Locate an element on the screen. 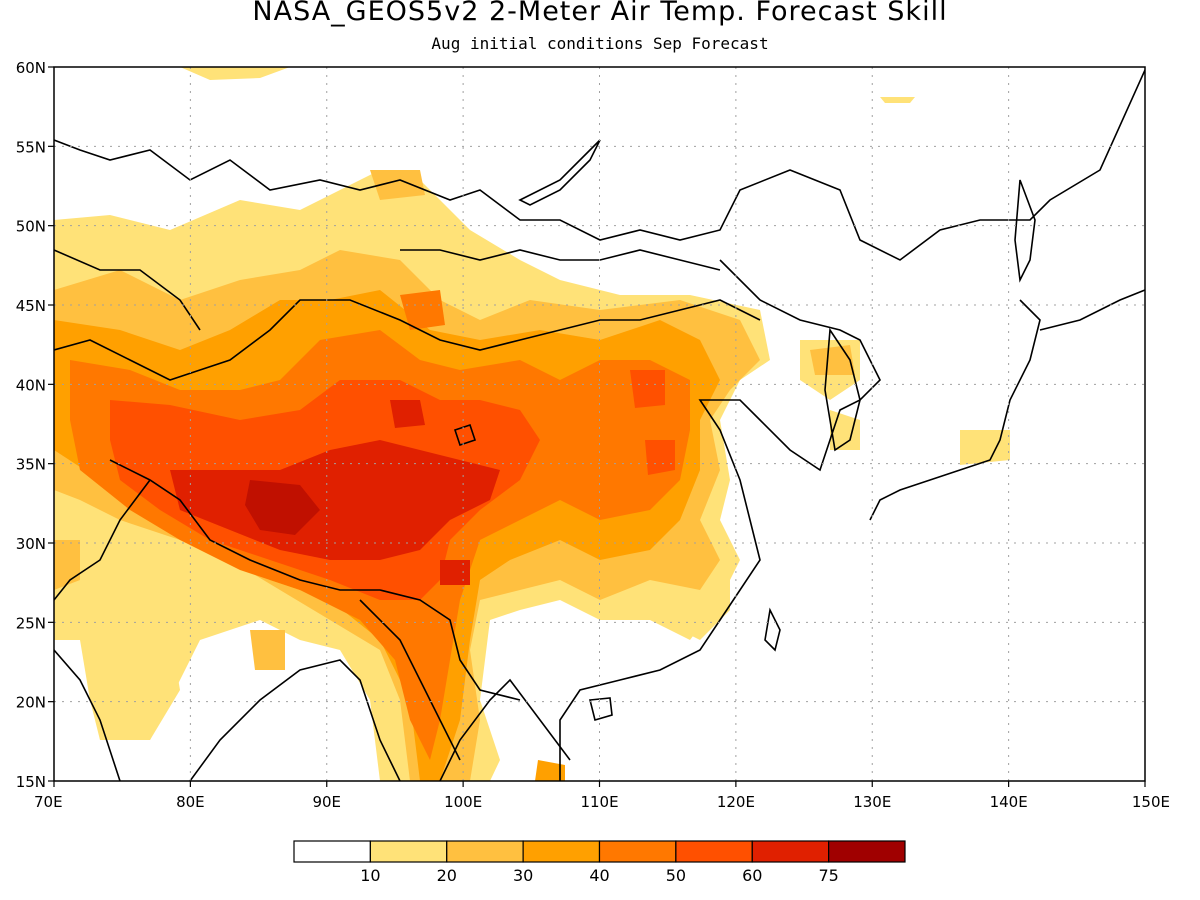 The image size is (1200, 900). coastline-sakhalin is located at coordinates (1025, 231).